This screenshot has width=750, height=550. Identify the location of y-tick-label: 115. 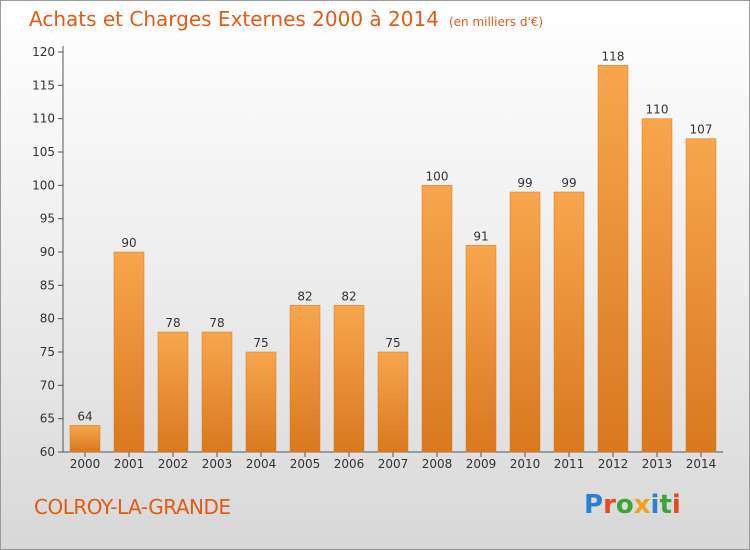
(43, 85).